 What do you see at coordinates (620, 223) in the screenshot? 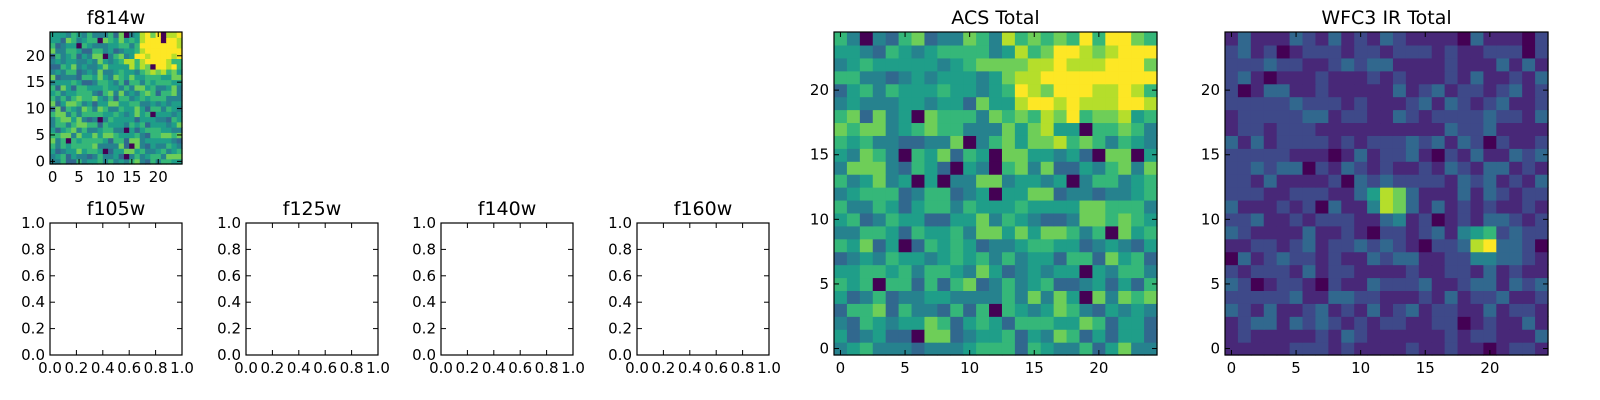
I see `y-tick-label-f160w: 1.0` at bounding box center [620, 223].